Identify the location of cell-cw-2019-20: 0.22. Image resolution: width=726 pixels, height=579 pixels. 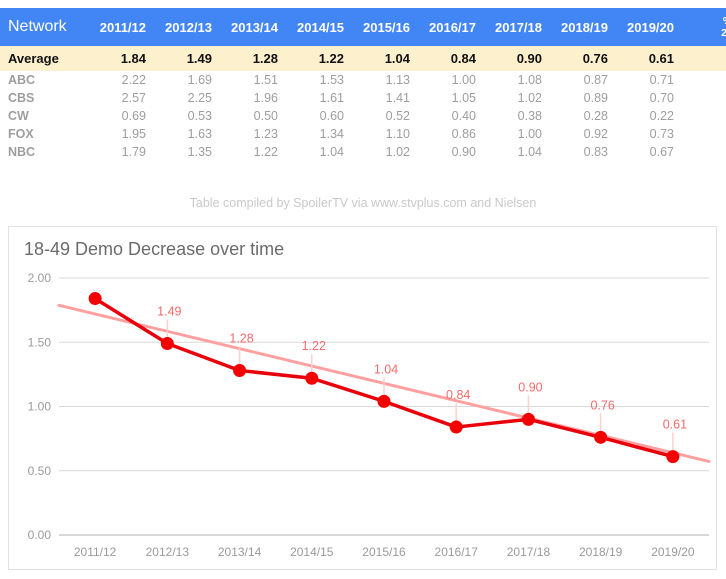
(661, 116).